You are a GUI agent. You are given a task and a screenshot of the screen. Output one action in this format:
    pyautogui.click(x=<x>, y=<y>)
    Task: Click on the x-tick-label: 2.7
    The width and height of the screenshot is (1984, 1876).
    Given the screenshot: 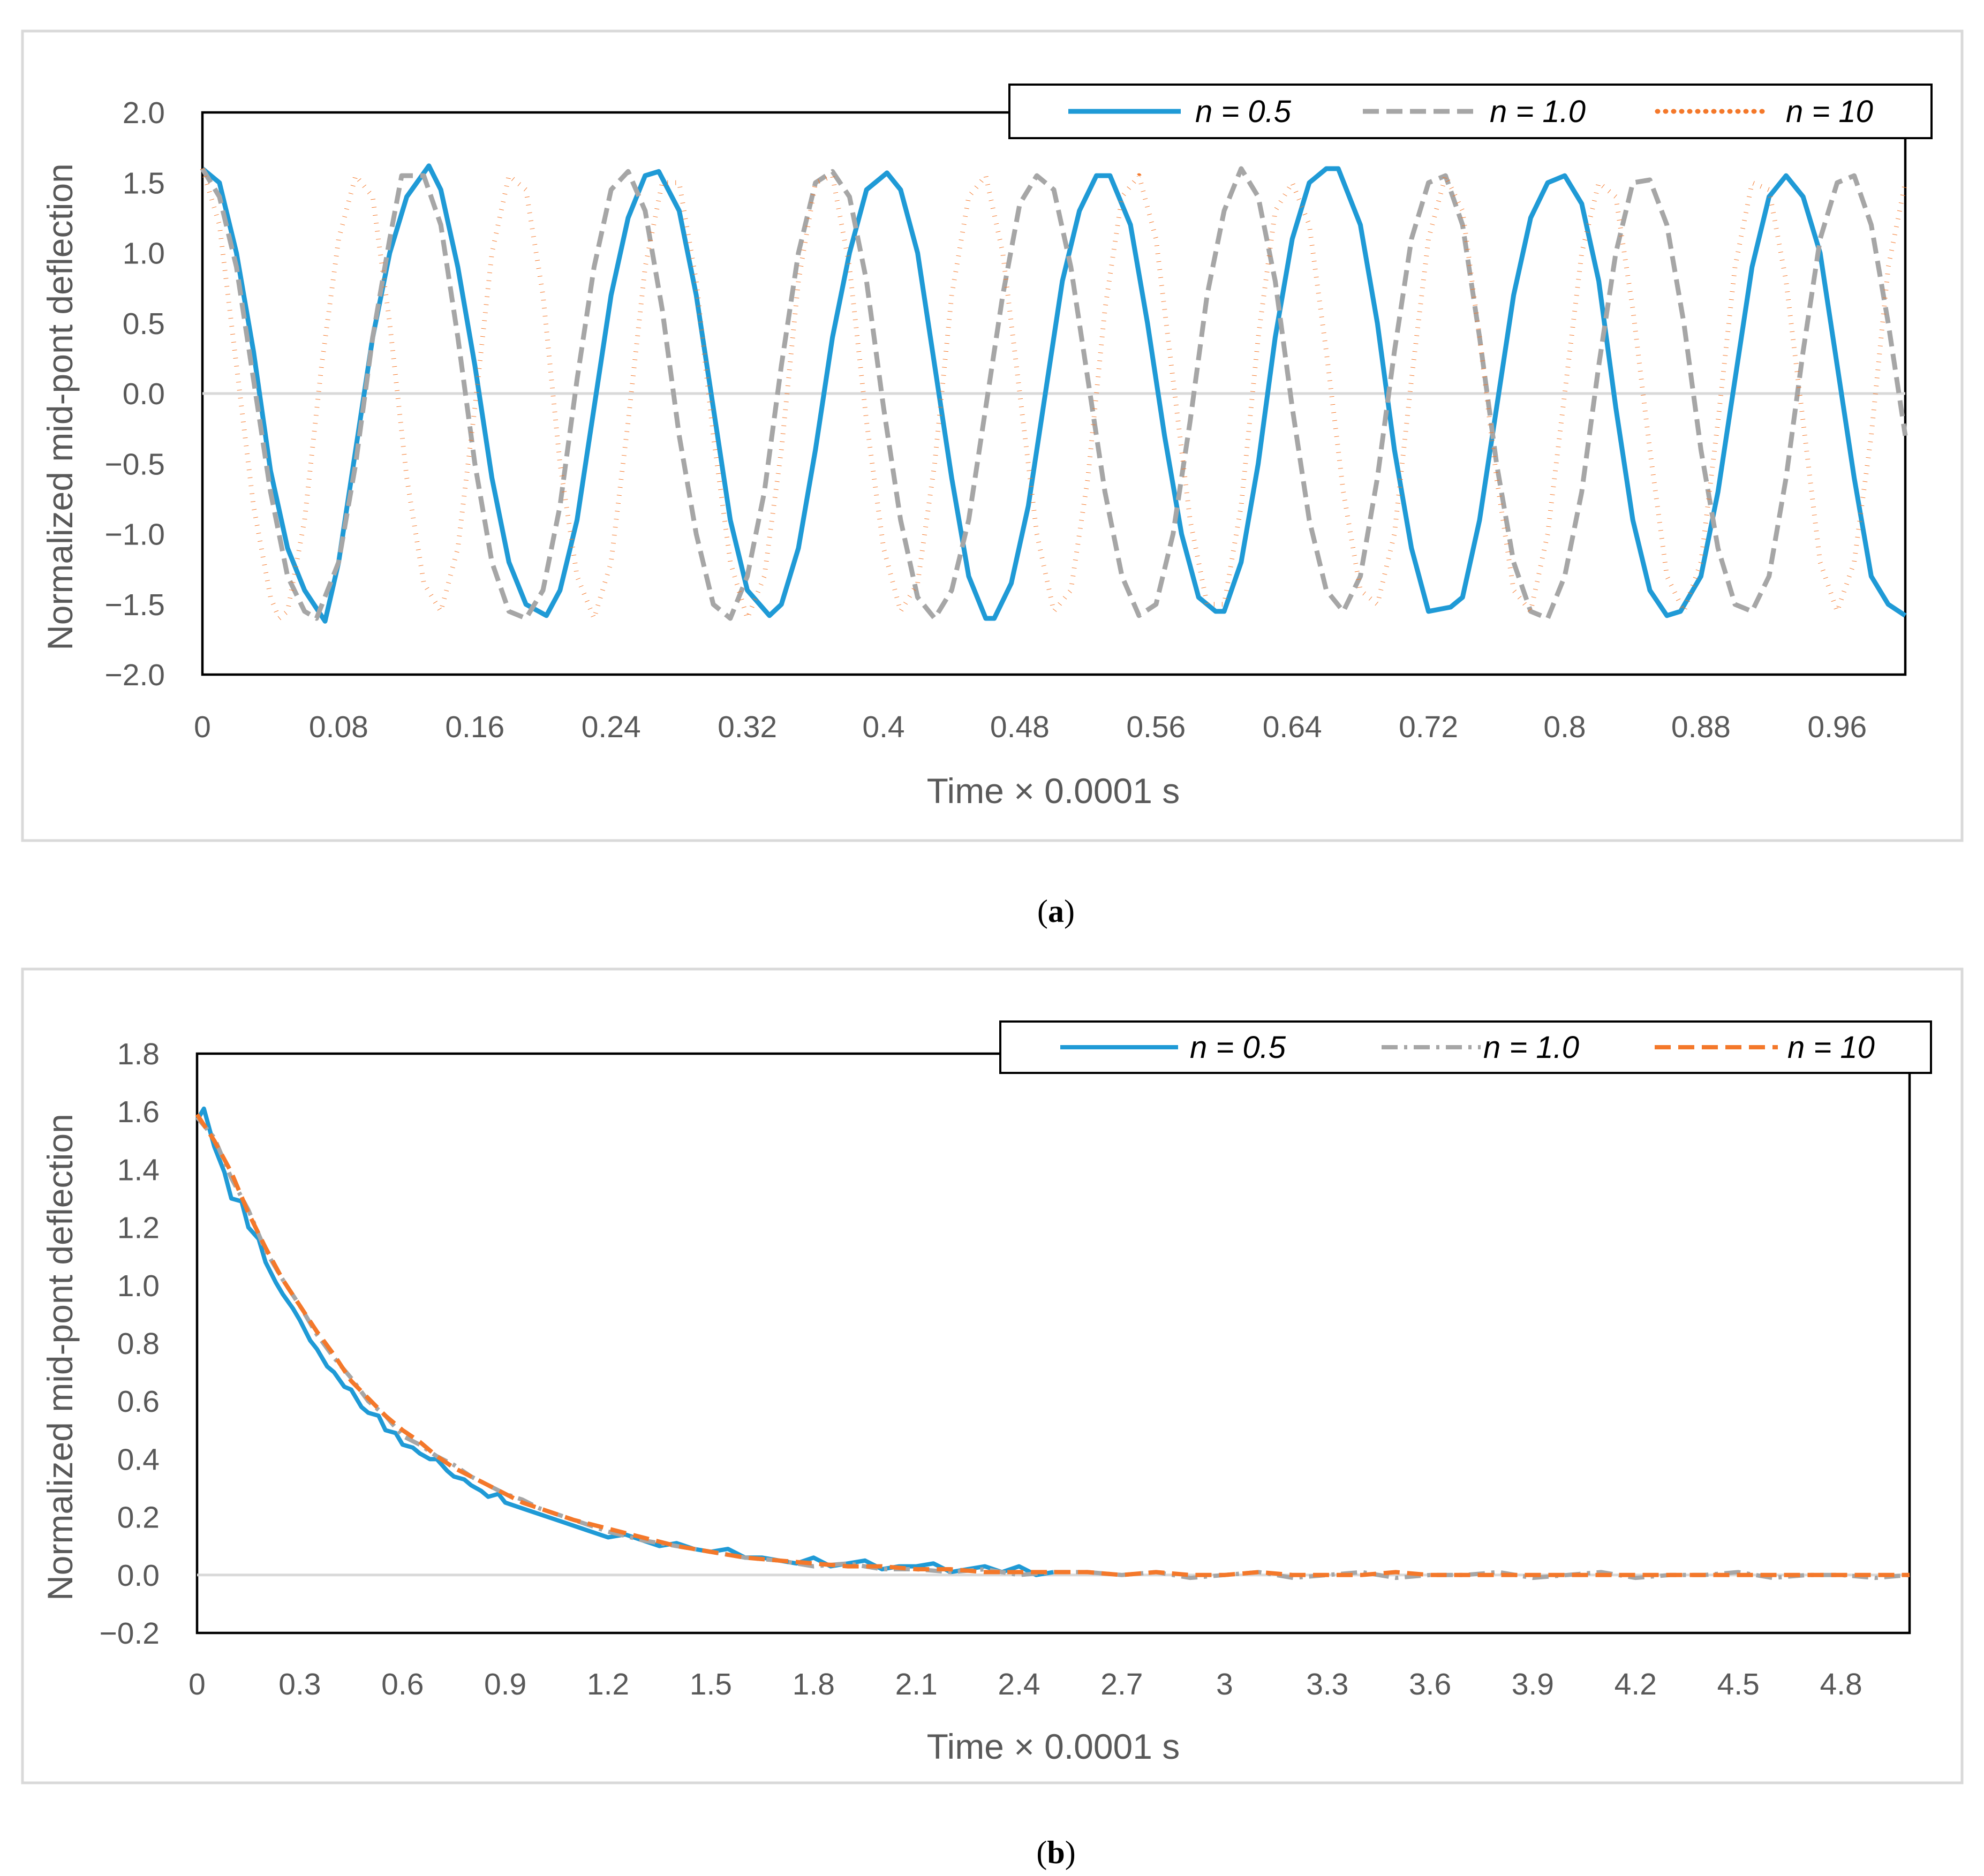 What is the action you would take?
    pyautogui.click(x=1121, y=1684)
    